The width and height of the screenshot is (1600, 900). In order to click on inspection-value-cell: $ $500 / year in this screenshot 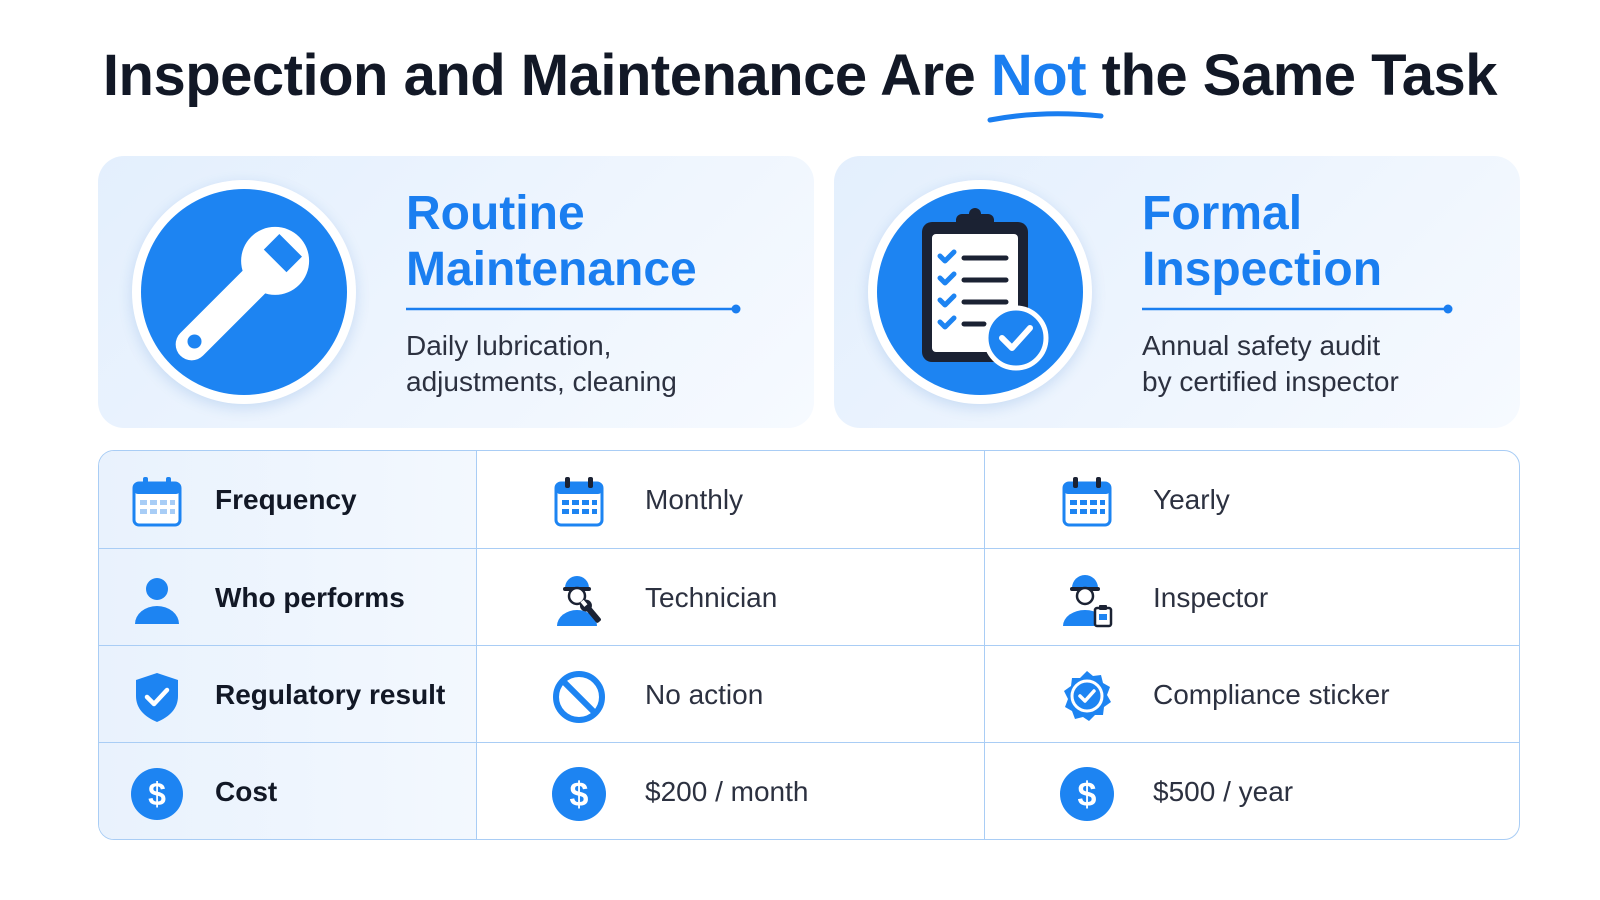, I will do `click(1252, 791)`.